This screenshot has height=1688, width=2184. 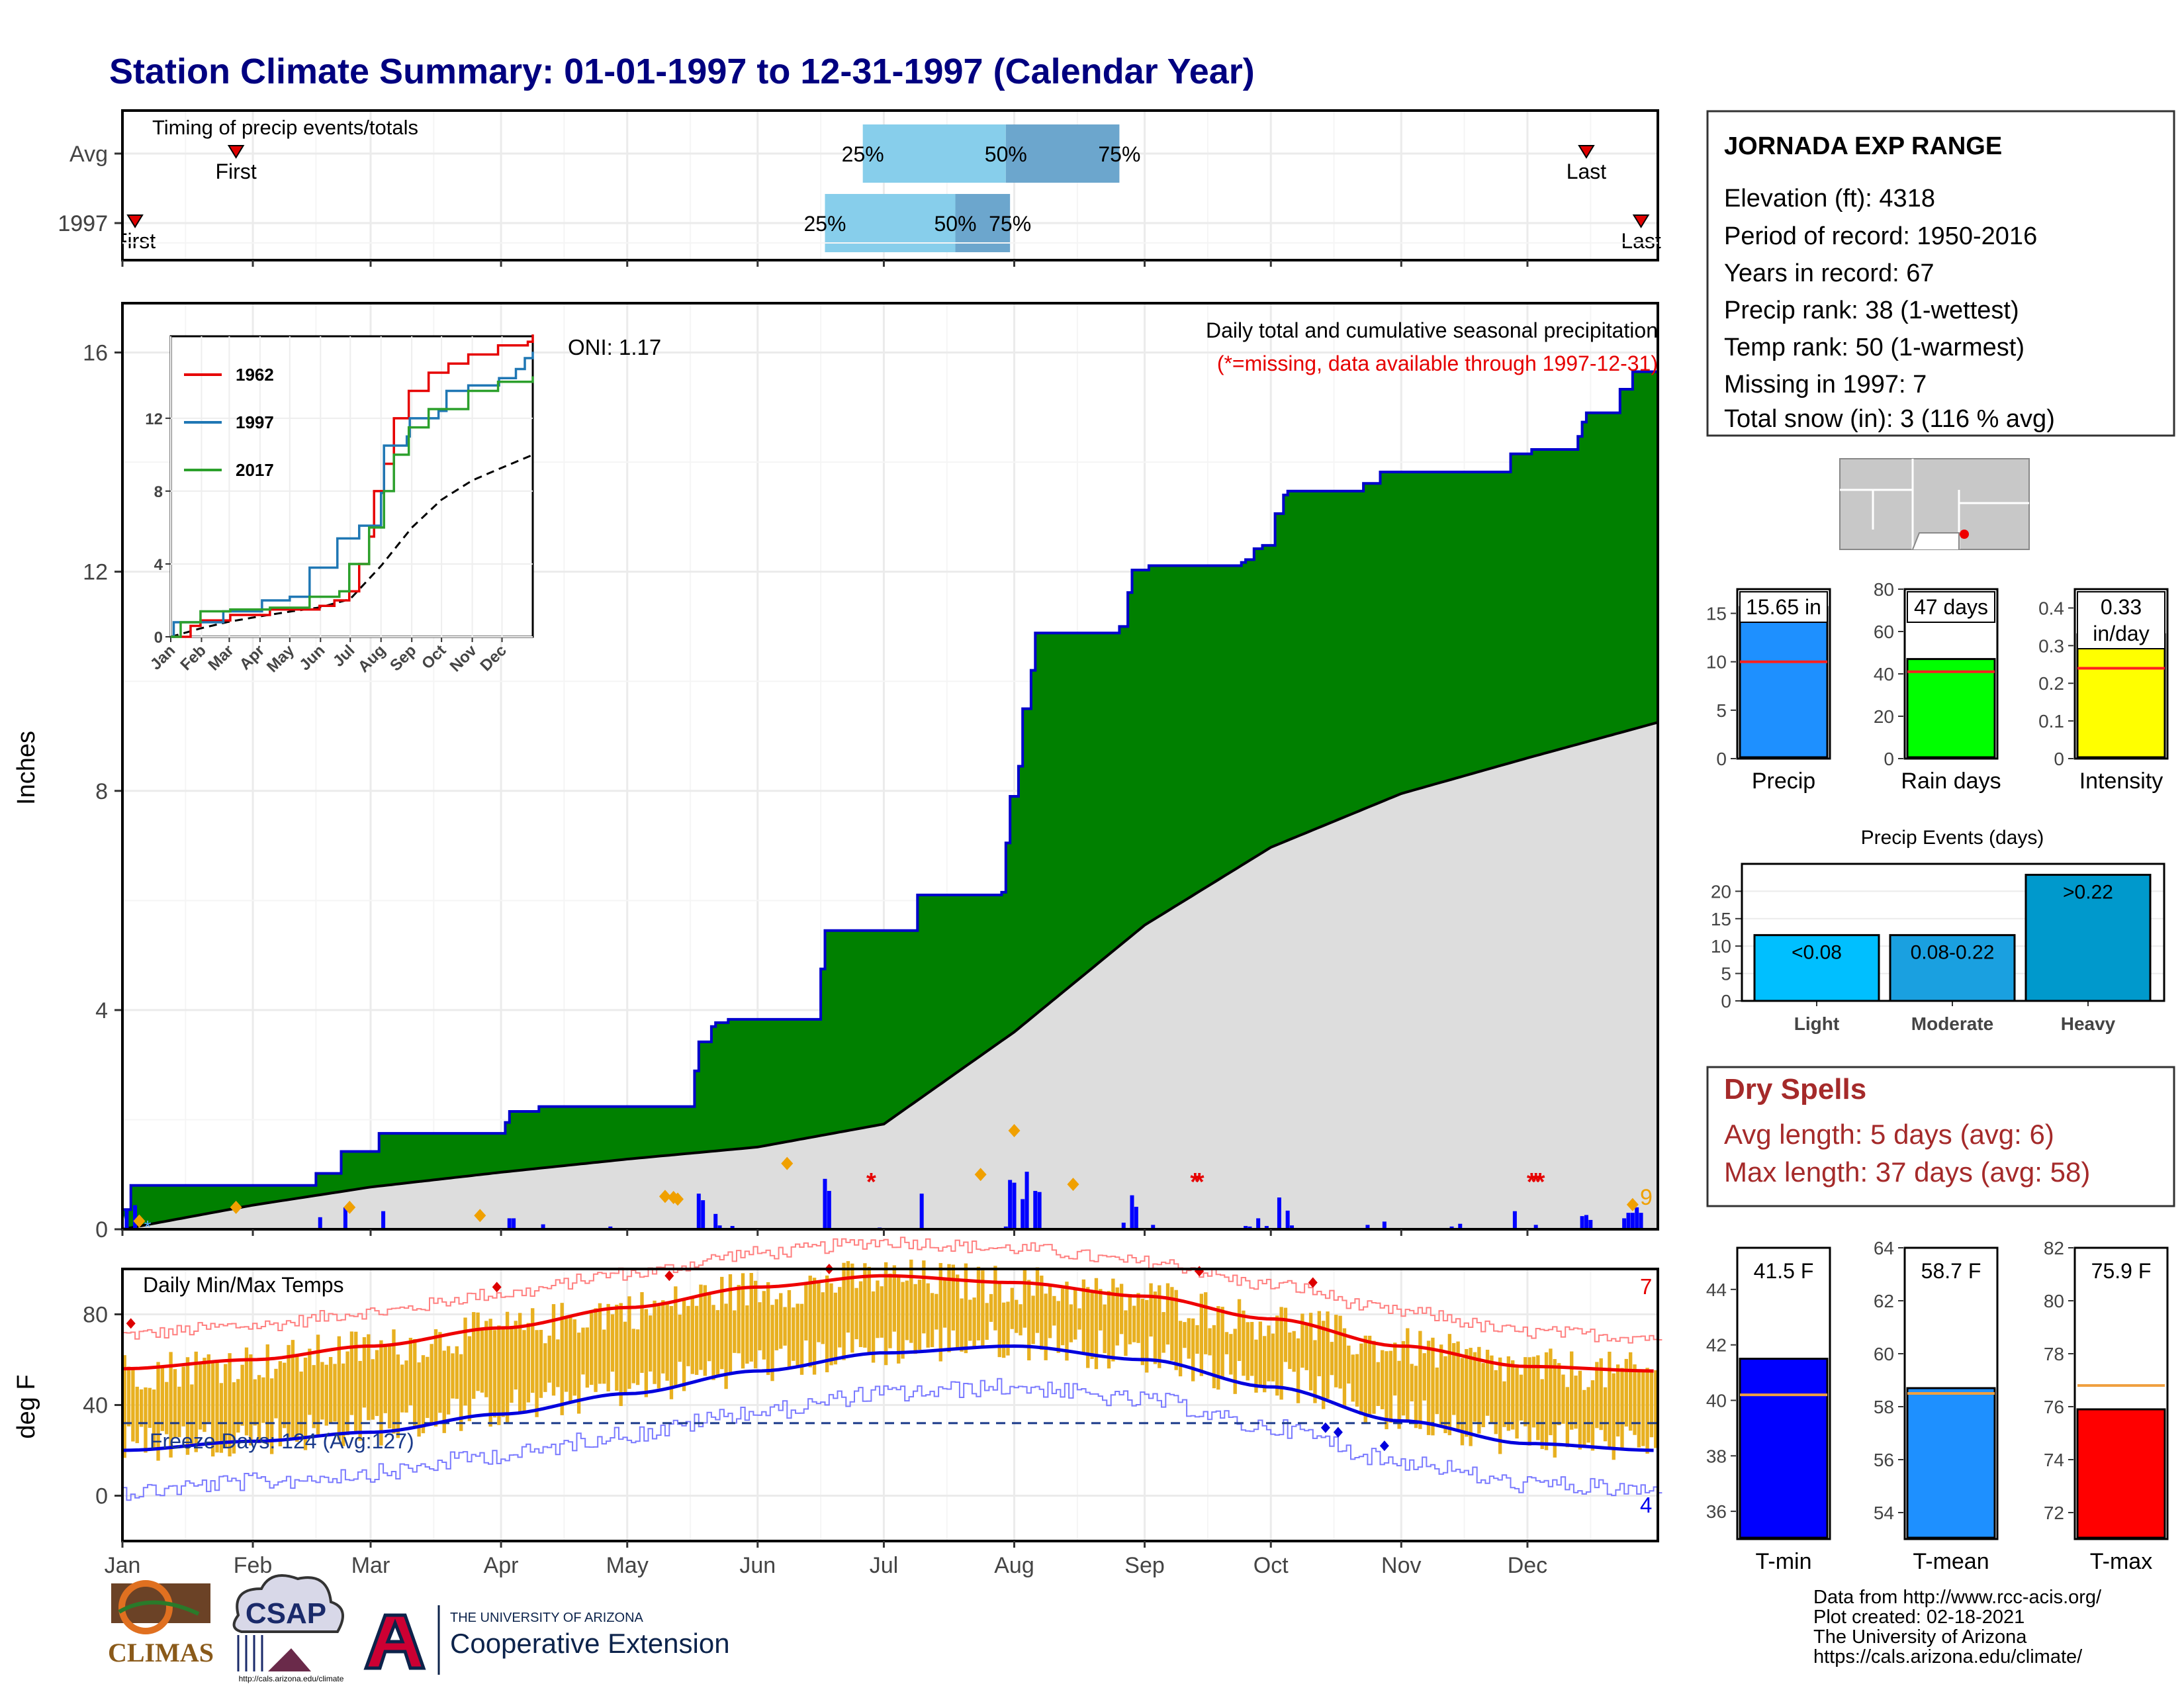 What do you see at coordinates (1953, 932) in the screenshot?
I see `precip-events-frame` at bounding box center [1953, 932].